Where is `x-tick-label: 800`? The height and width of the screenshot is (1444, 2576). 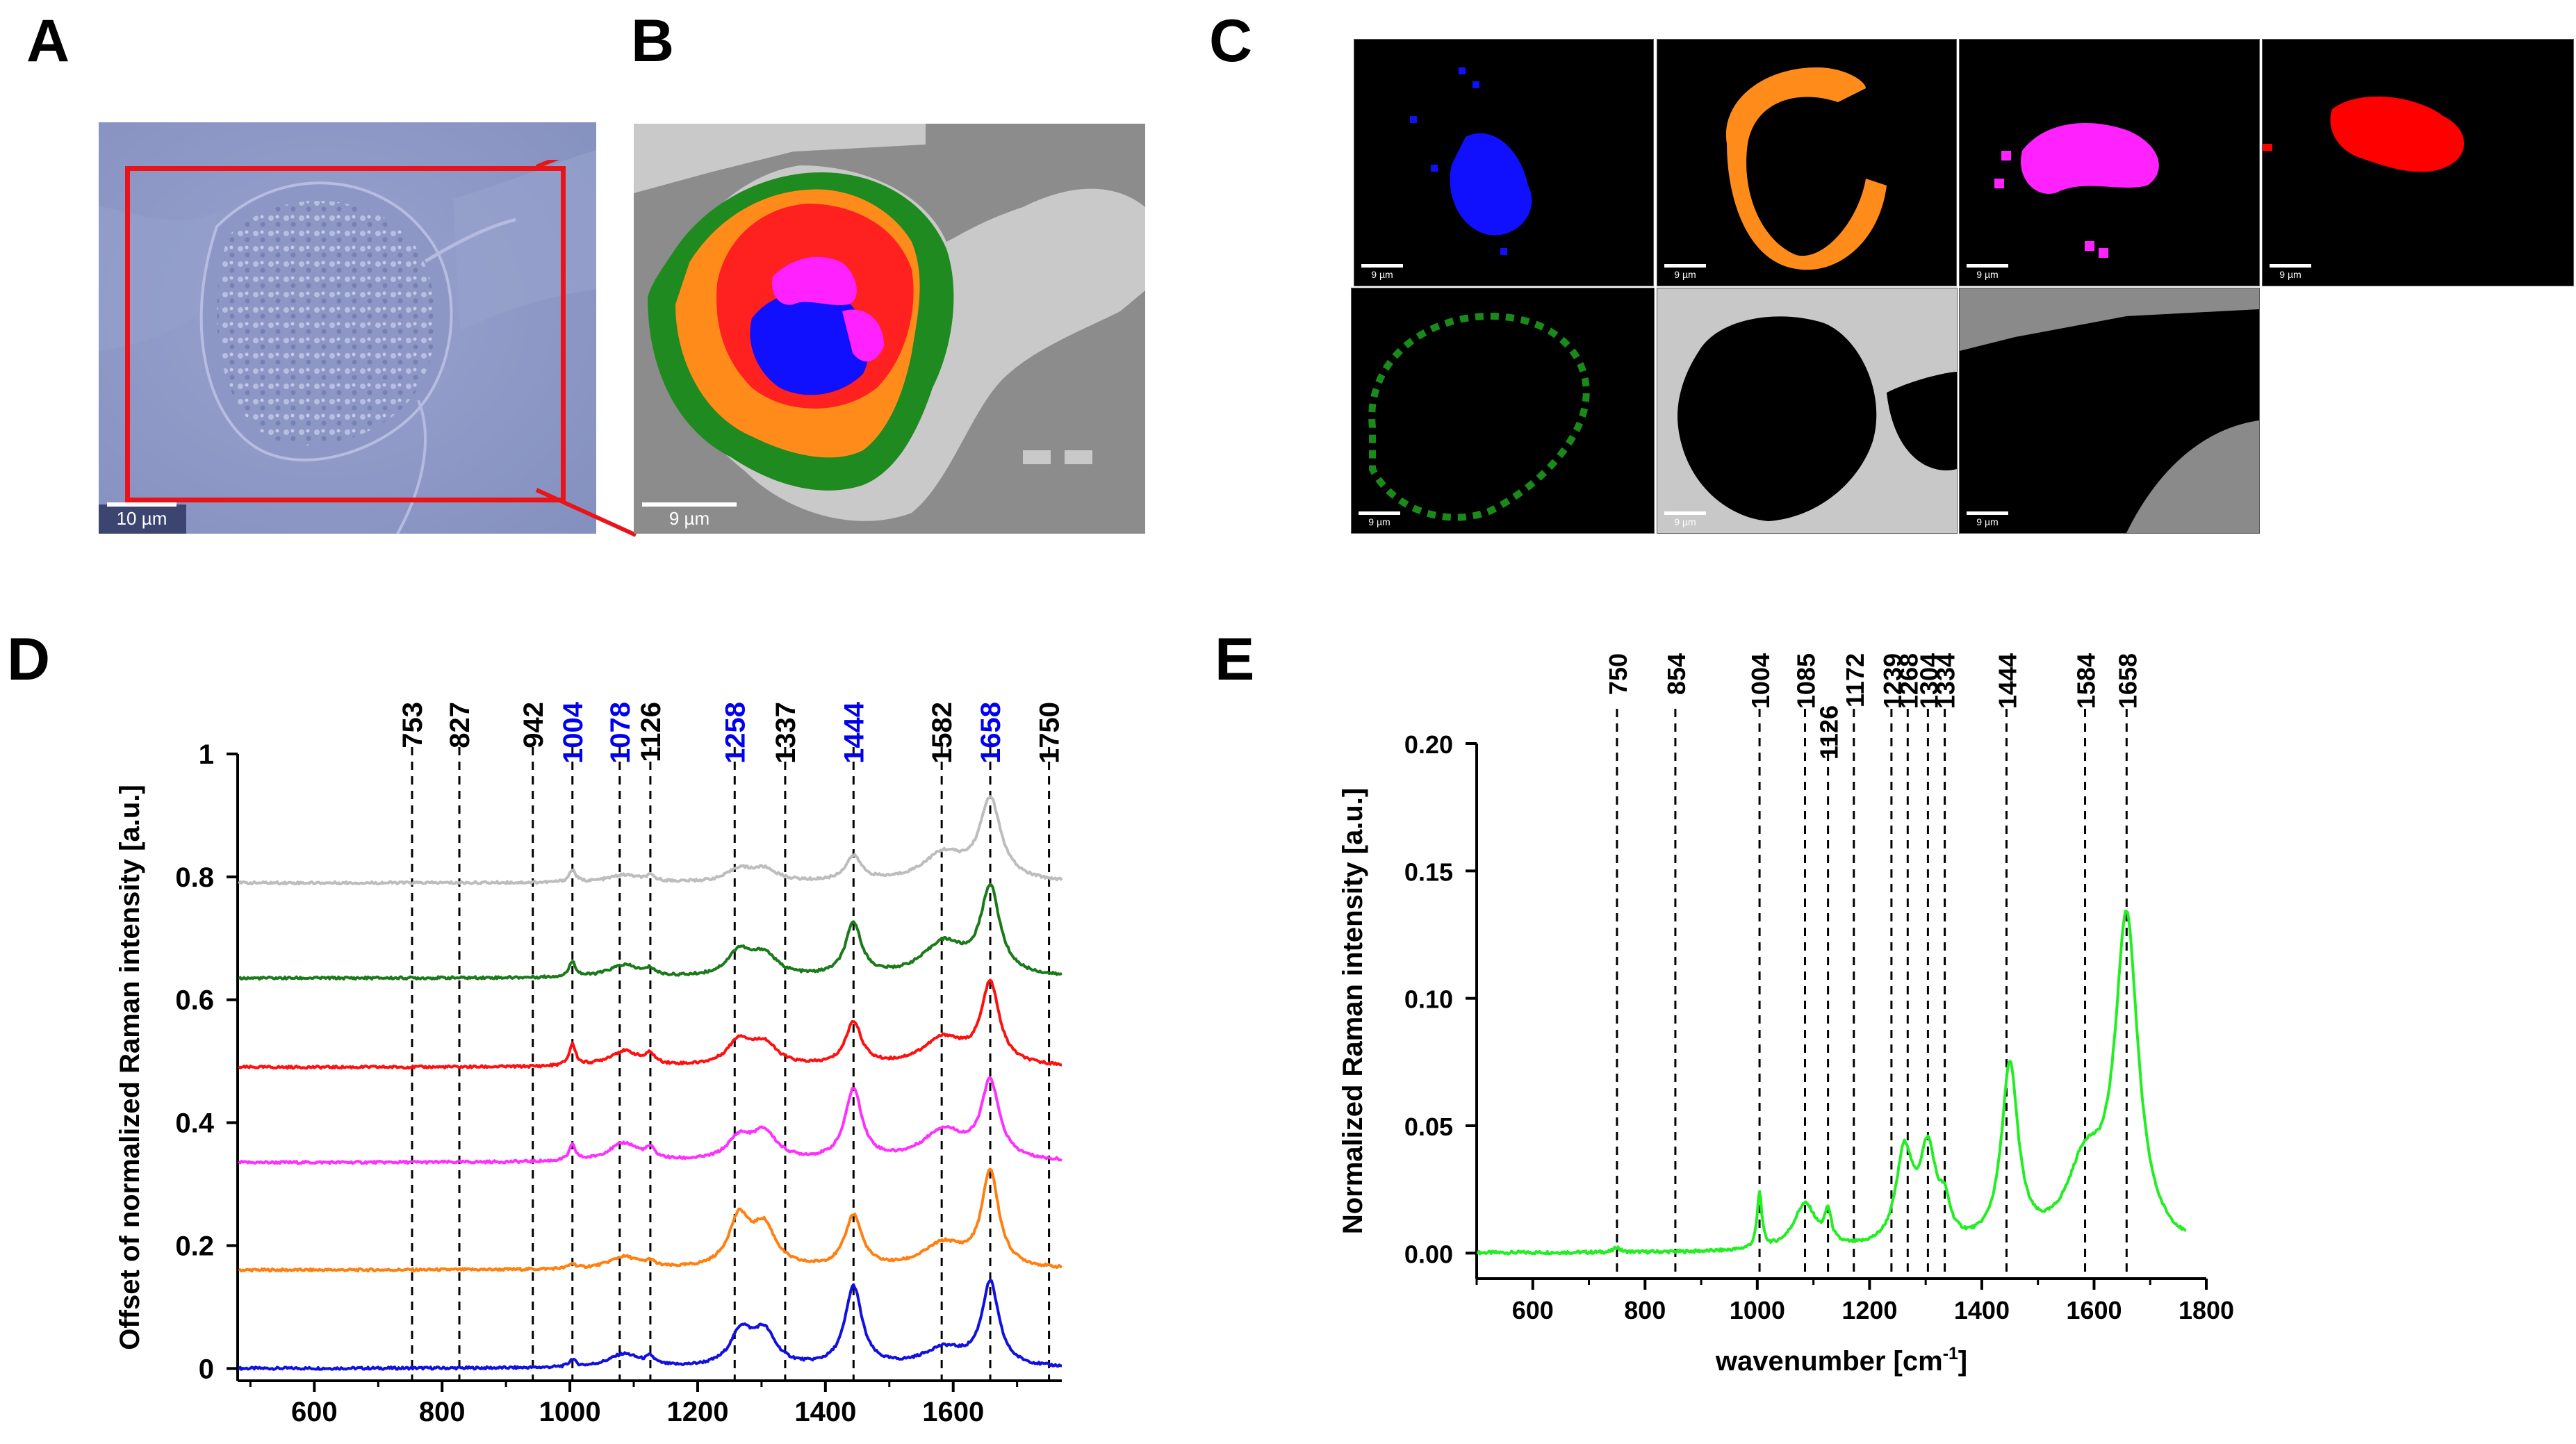
x-tick-label: 800 is located at coordinates (443, 1412).